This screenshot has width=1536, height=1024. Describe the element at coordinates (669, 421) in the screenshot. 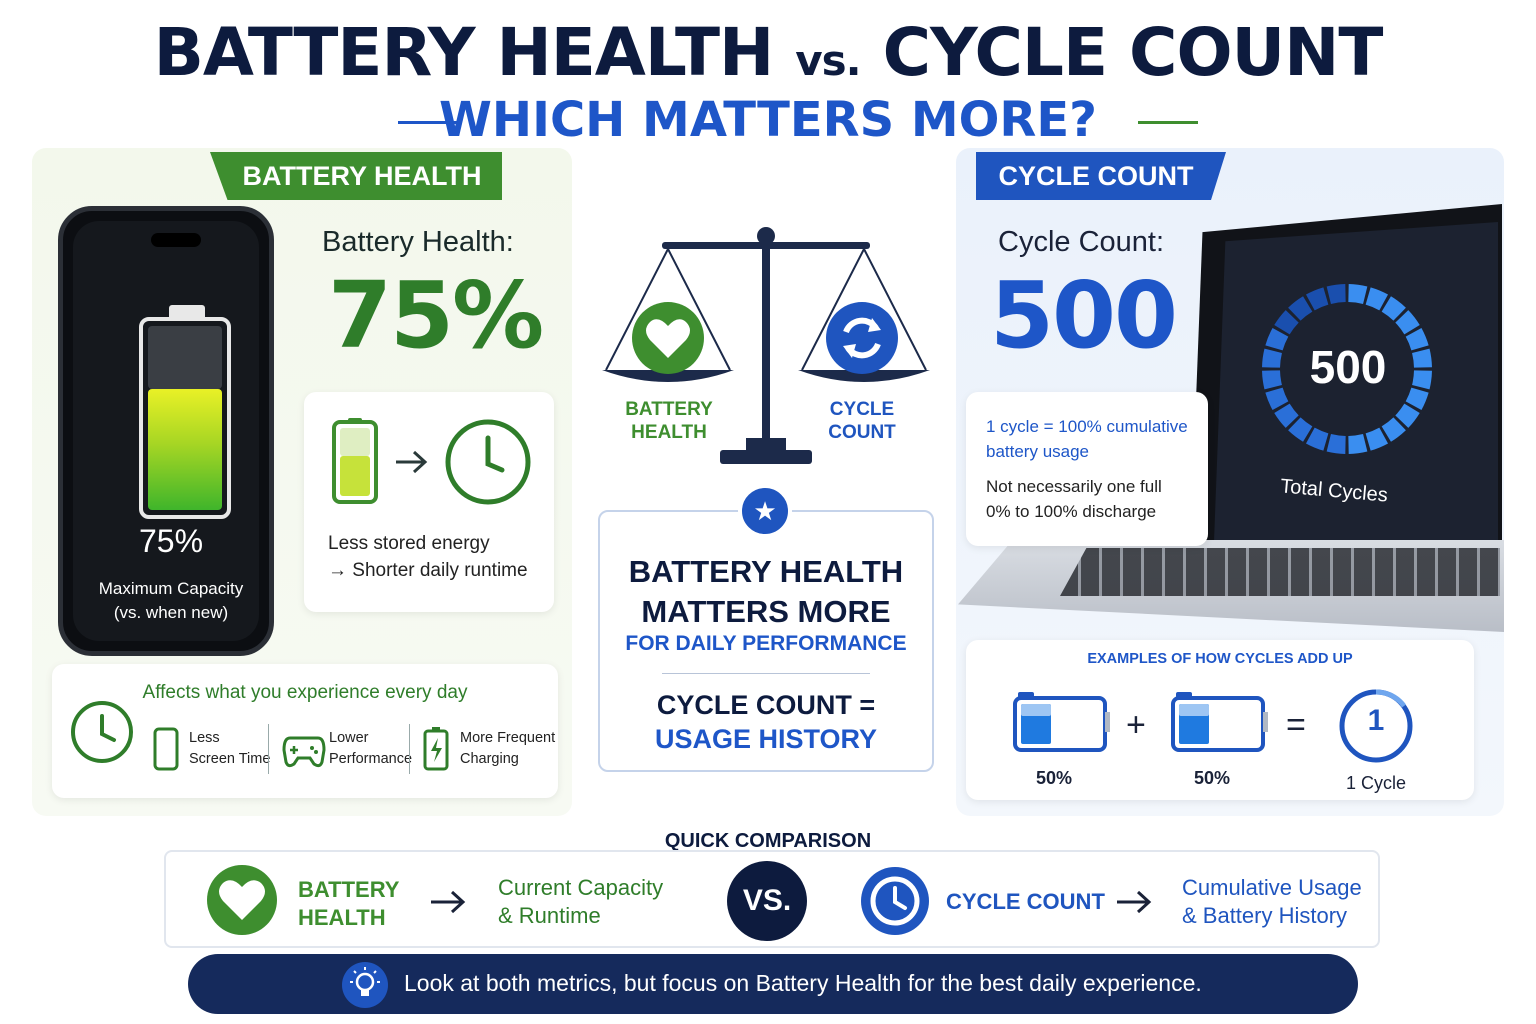

I see `scale-label-battery-health: BATTERY HEALTH` at that location.